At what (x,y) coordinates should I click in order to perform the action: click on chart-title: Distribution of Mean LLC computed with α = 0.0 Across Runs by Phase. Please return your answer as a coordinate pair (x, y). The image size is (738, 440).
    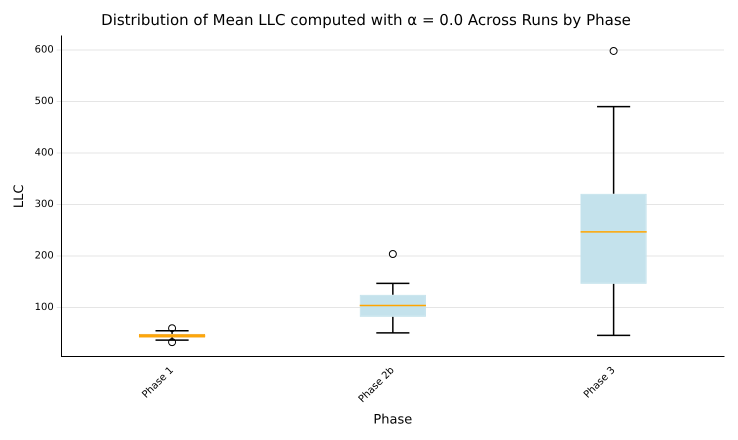
    Looking at the image, I should click on (366, 19).